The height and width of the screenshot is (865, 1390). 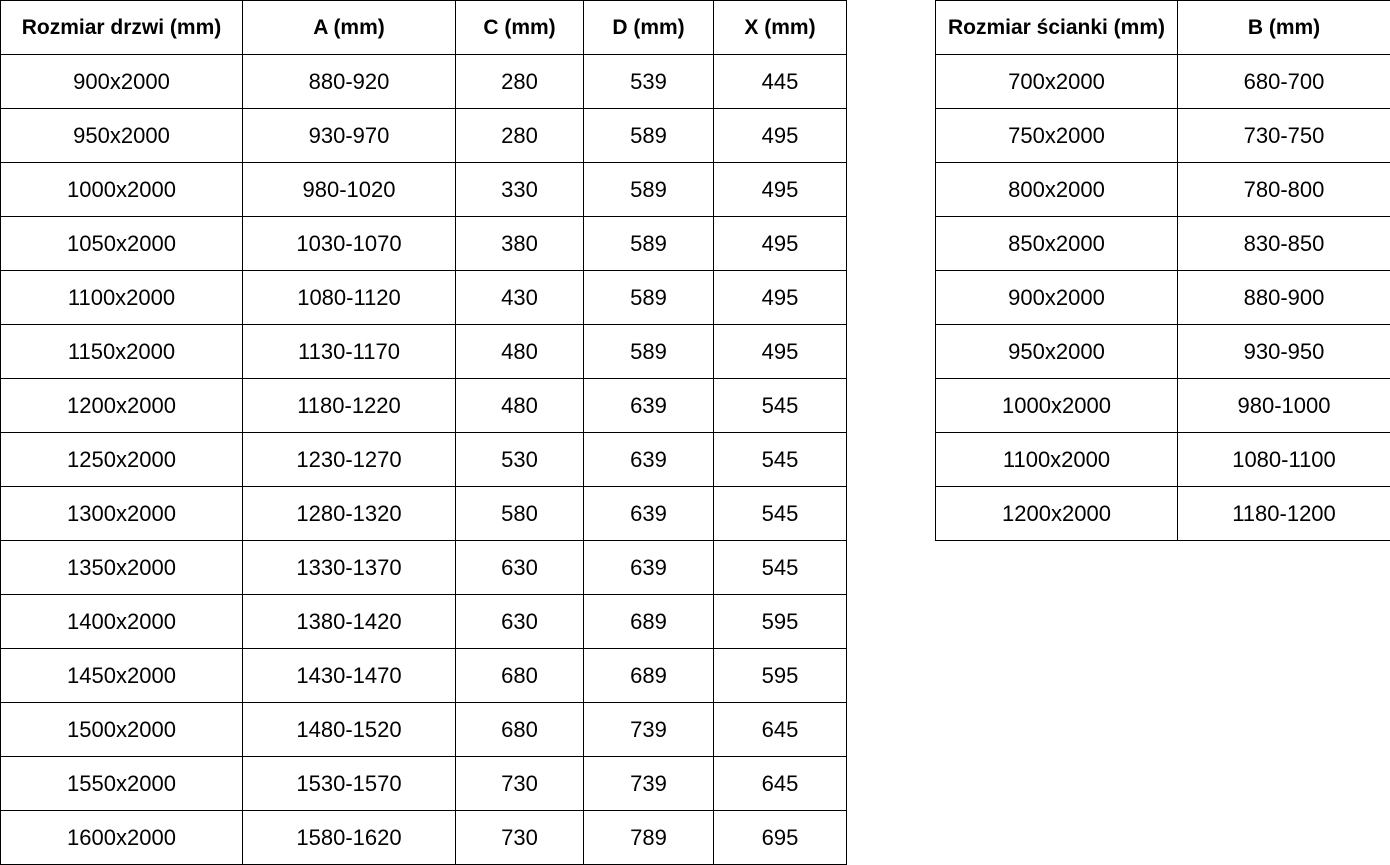 What do you see at coordinates (423, 783) in the screenshot?
I see `table-row: 1550x2000 1530-1570 730 739 645` at bounding box center [423, 783].